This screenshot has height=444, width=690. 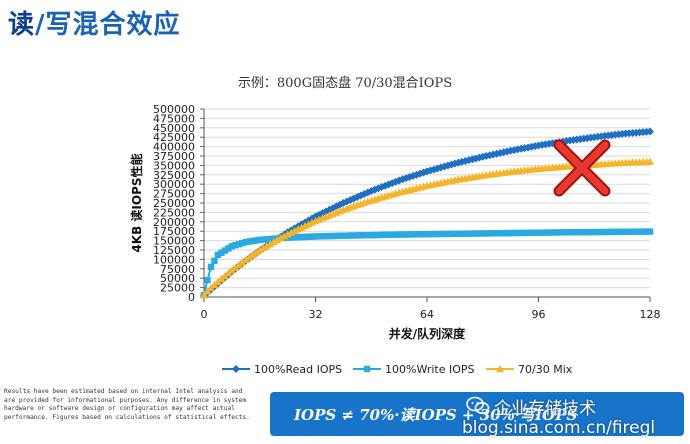 I want to click on legend-label: 100%Write IOPS, so click(x=430, y=369).